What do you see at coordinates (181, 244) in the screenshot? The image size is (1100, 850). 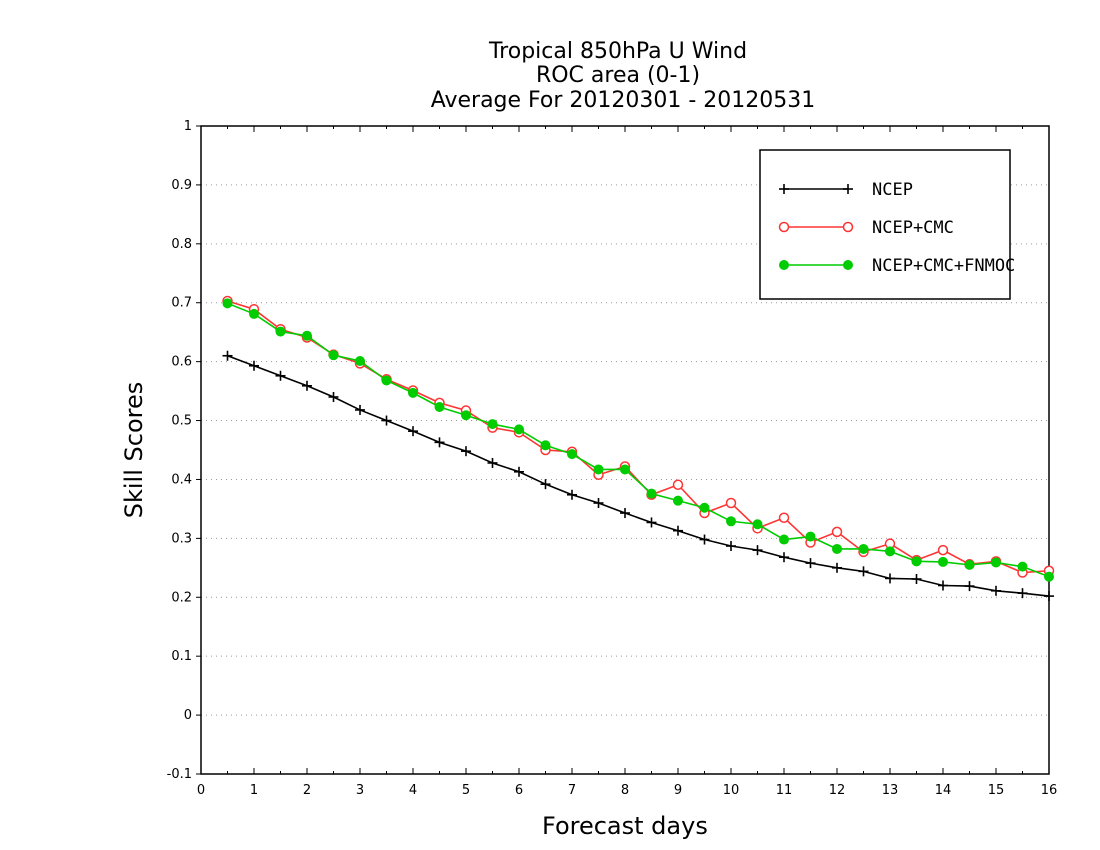 I see `y-tick-label: 0.8` at bounding box center [181, 244].